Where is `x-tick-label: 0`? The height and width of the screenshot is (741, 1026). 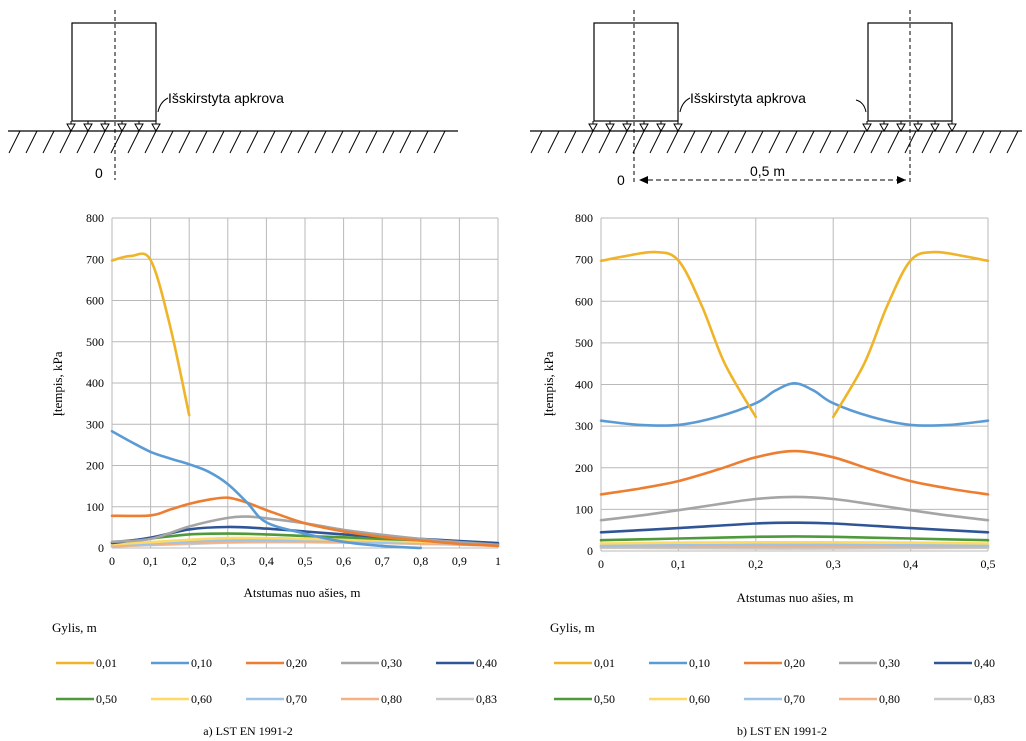
x-tick-label: 0 is located at coordinates (601, 564).